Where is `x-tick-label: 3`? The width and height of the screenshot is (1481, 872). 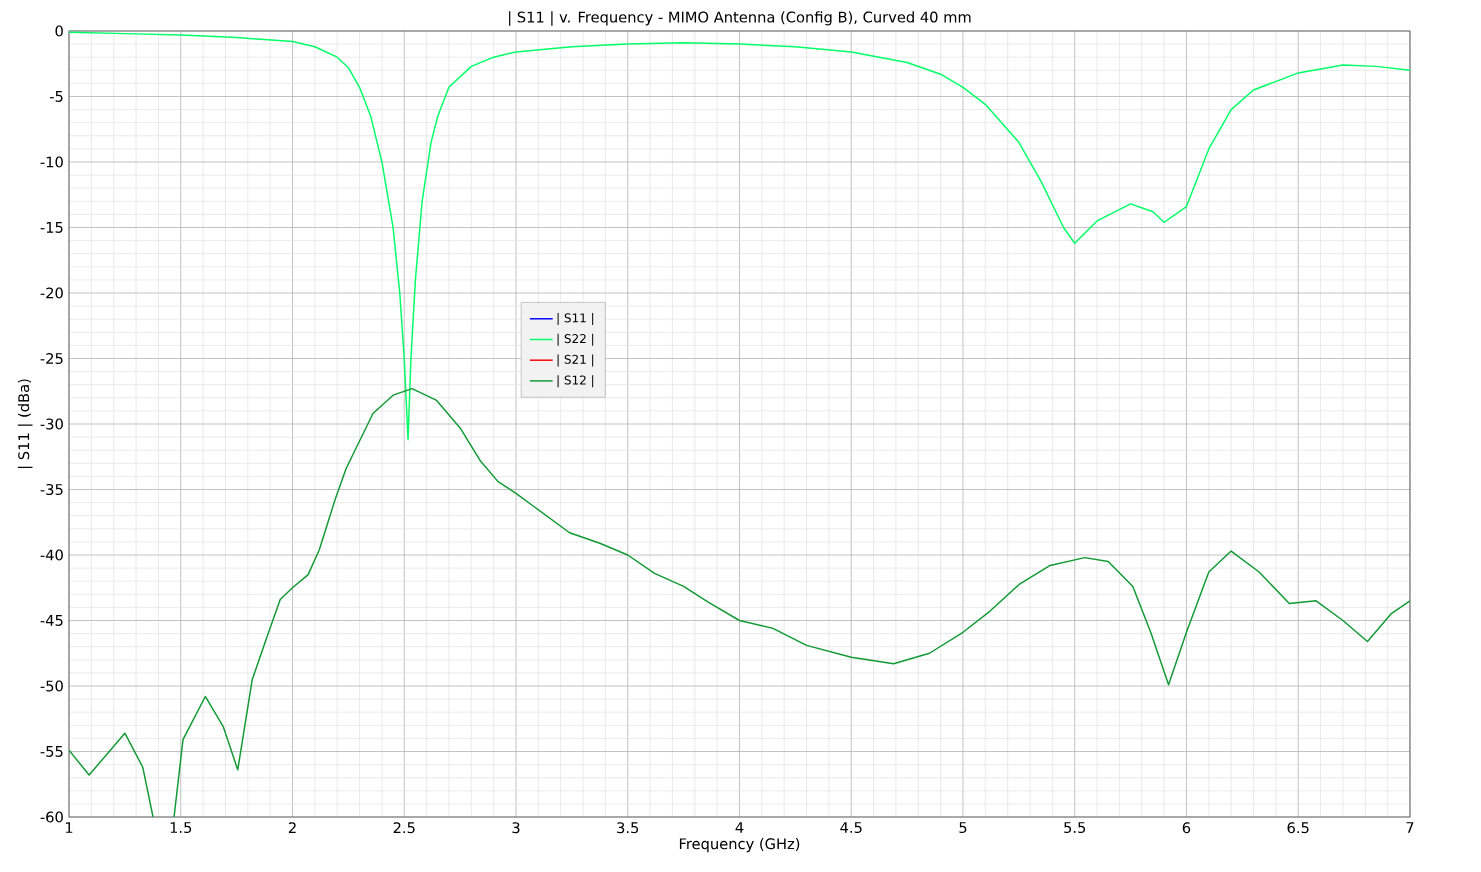
x-tick-label: 3 is located at coordinates (516, 828).